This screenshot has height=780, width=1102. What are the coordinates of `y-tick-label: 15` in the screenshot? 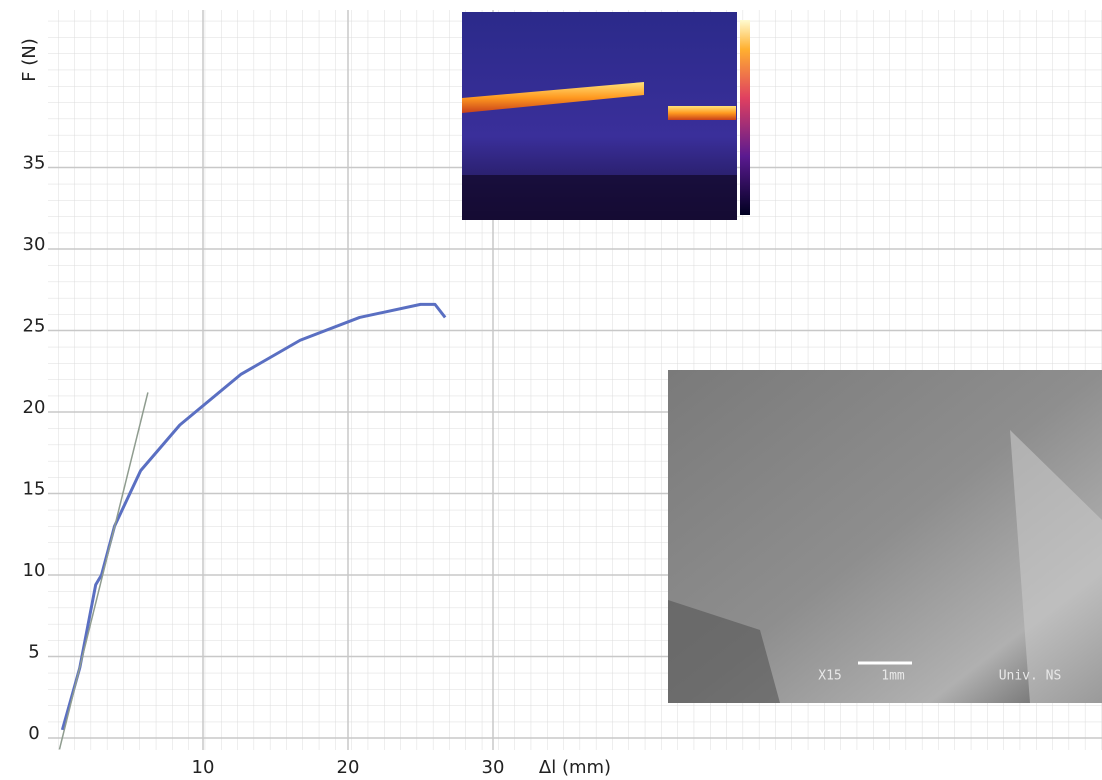 It's located at (34, 488).